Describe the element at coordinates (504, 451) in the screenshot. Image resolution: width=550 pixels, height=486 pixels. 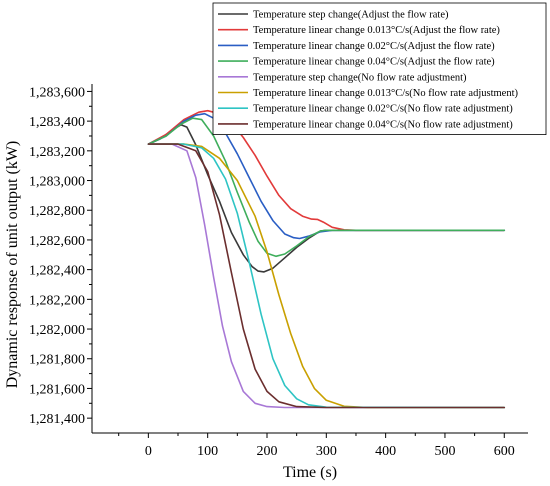
I see `x-tick-label: 600` at that location.